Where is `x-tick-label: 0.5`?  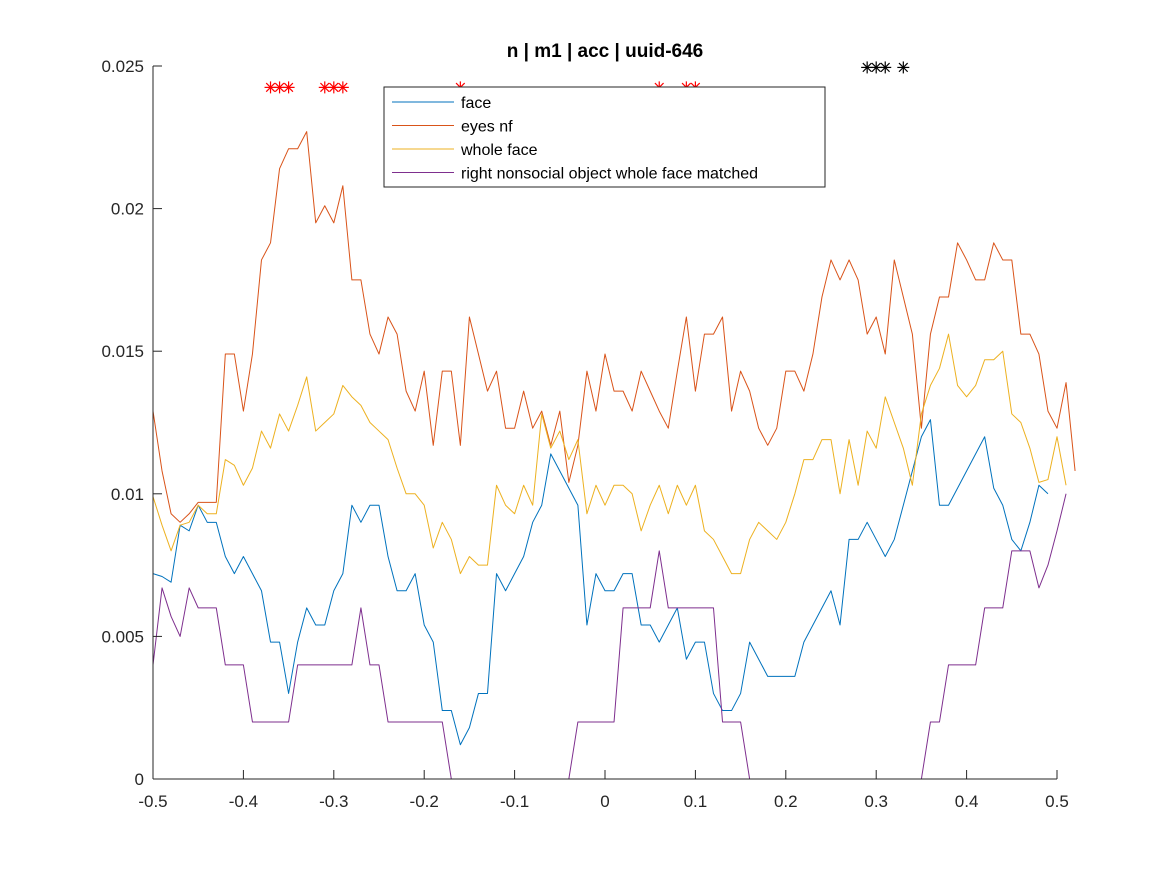
x-tick-label: 0.5 is located at coordinates (1057, 801).